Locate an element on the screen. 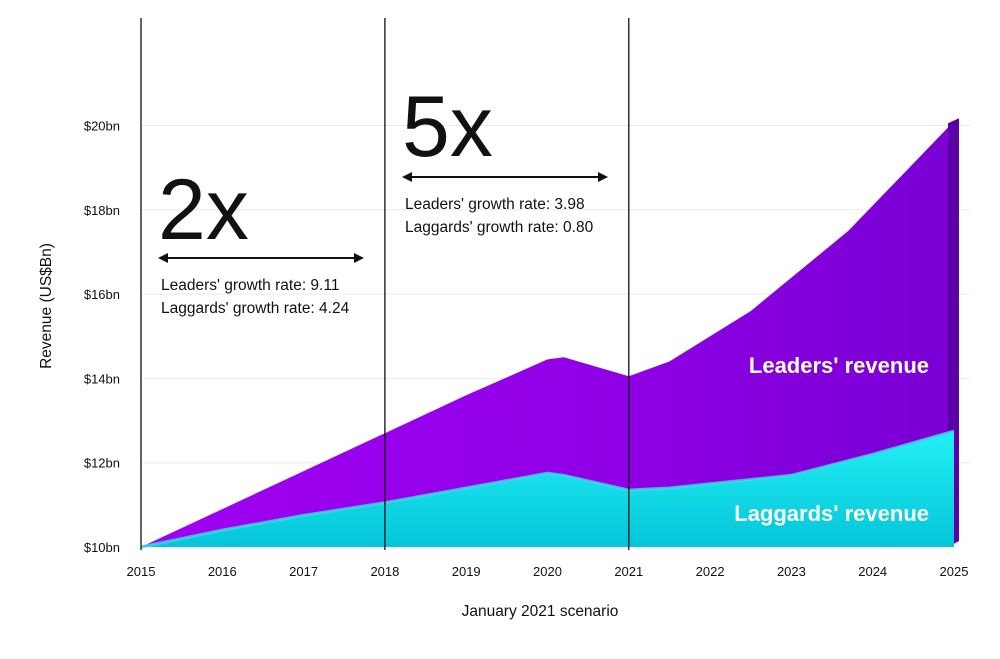 The image size is (1000, 659). x-tick-label: 2015 is located at coordinates (141, 571).